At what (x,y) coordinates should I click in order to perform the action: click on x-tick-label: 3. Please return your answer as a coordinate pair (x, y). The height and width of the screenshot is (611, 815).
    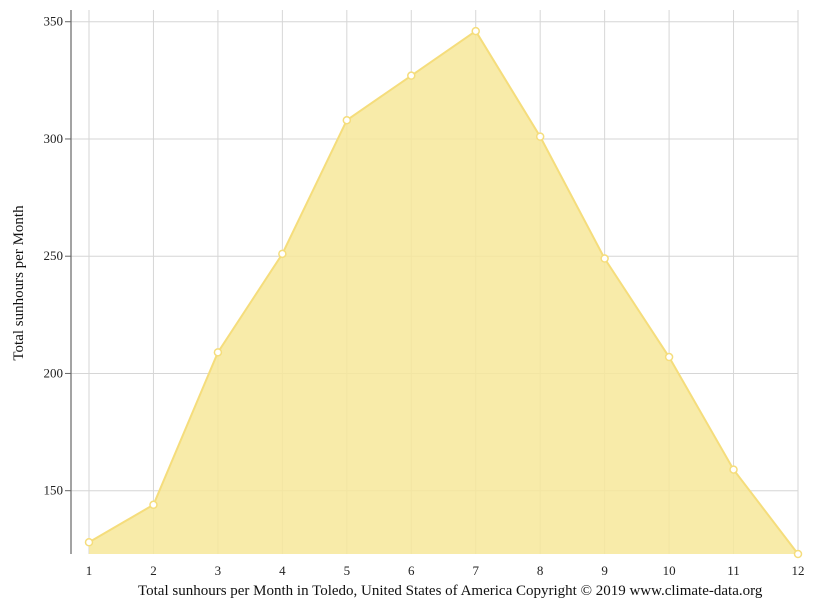
    Looking at the image, I should click on (218, 570).